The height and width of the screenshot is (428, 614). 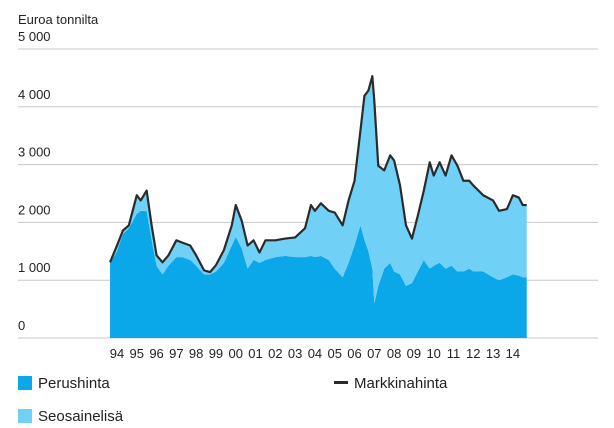 I want to click on legend-label: Seosainelisä, so click(x=81, y=416).